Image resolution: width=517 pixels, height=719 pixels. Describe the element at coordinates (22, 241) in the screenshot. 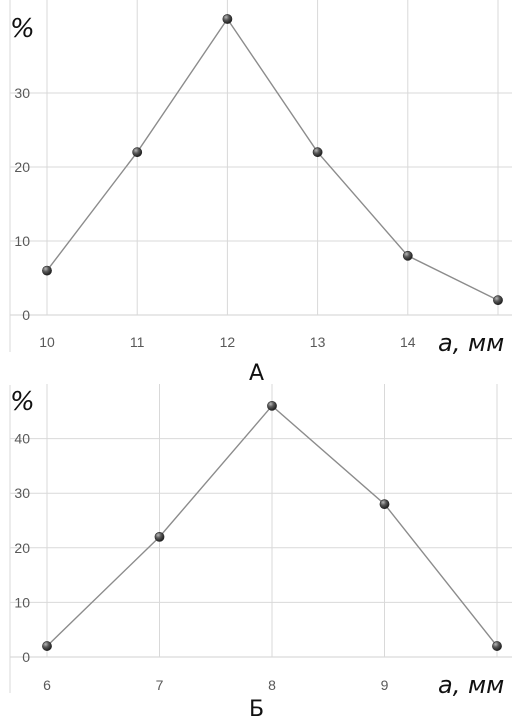

I see `chart-a-y-tick-label: 10` at that location.